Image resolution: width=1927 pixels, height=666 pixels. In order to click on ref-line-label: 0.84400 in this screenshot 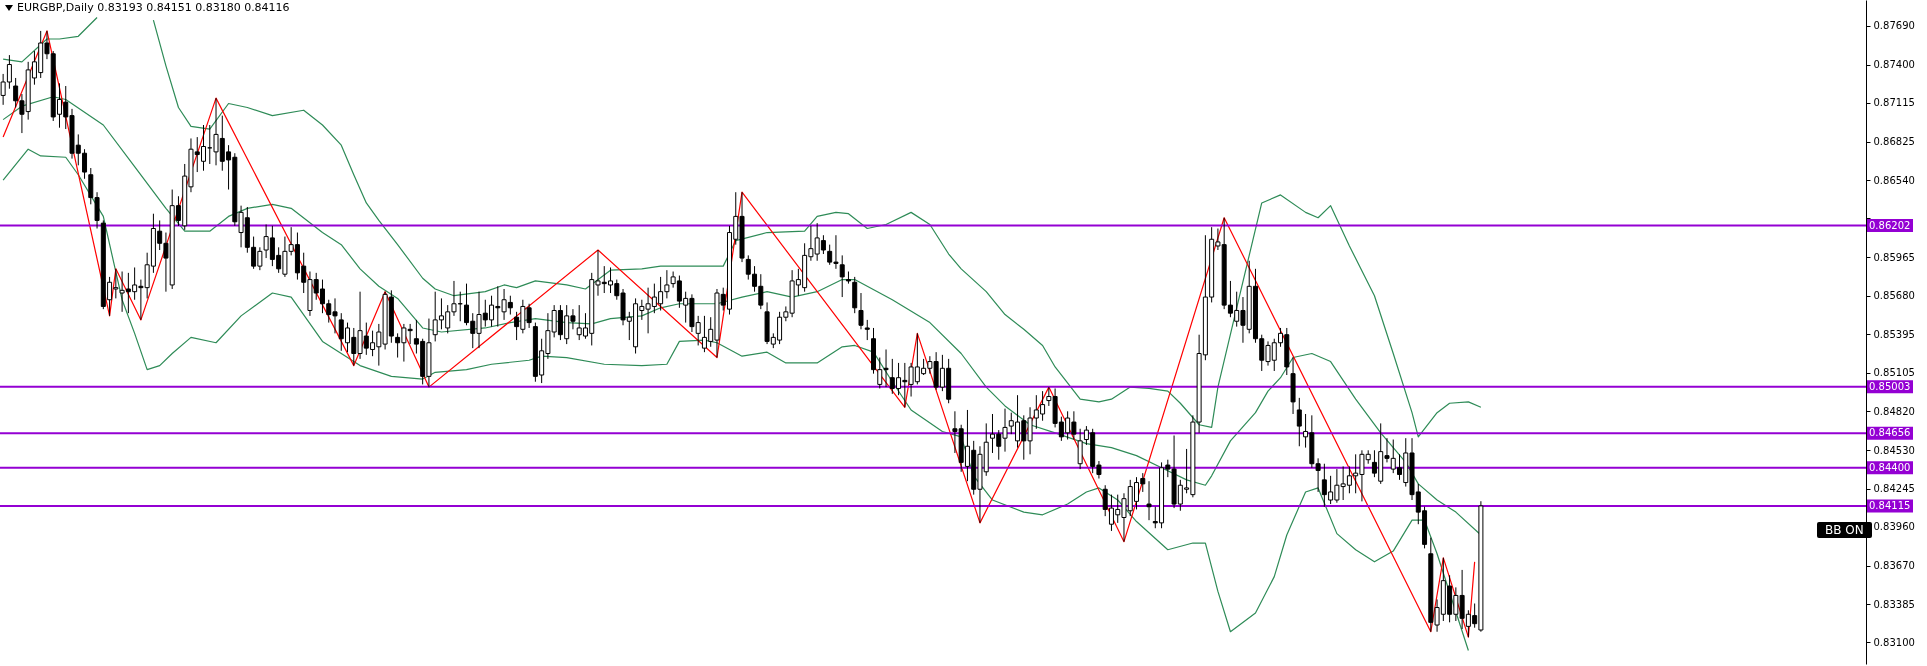, I will do `click(1890, 467)`.